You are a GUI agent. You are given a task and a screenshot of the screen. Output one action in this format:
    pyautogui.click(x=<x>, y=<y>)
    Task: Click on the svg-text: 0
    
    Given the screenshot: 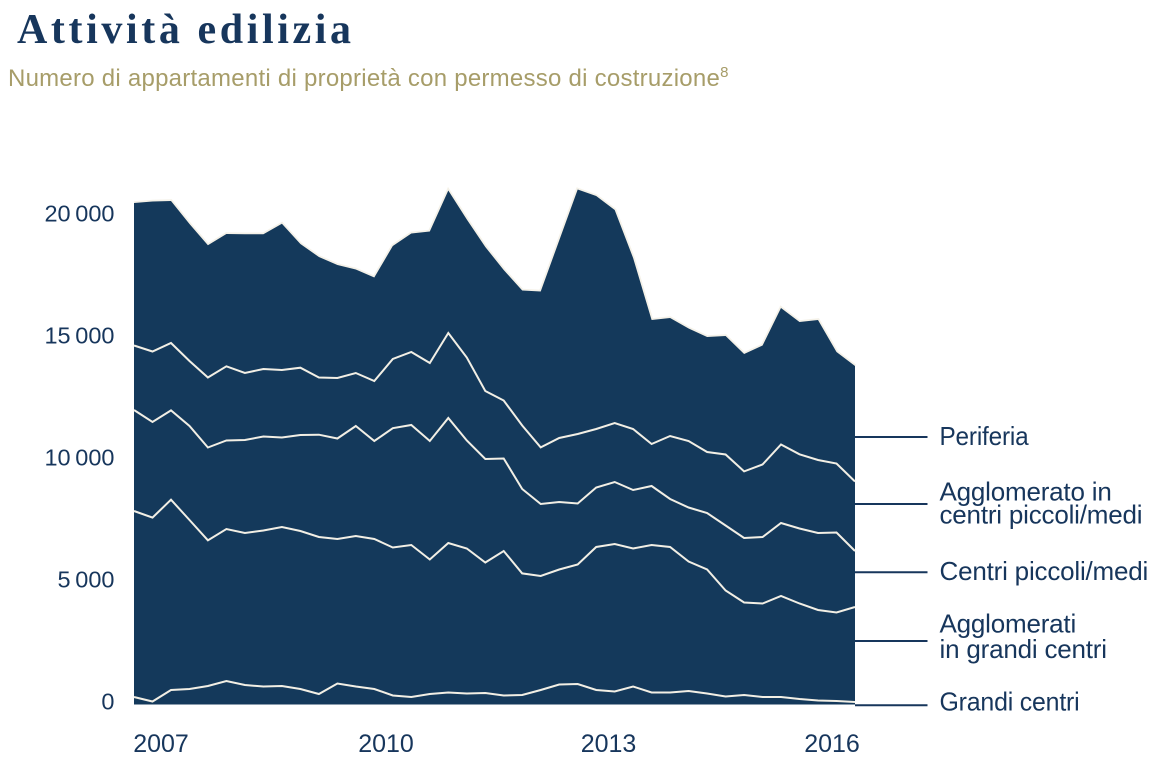 What is the action you would take?
    pyautogui.click(x=107, y=702)
    